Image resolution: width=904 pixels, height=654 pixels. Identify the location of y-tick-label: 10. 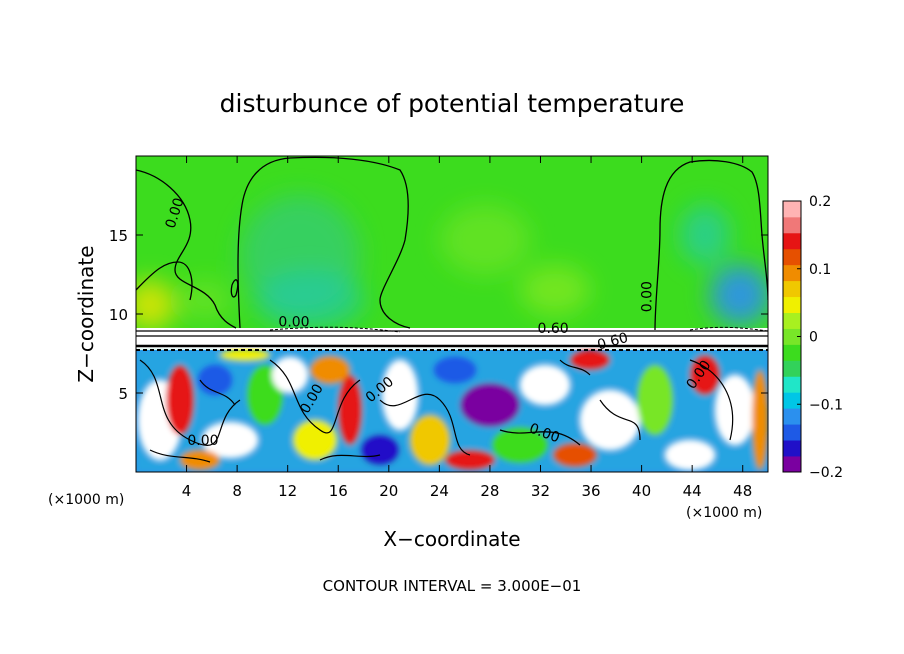
(118, 315).